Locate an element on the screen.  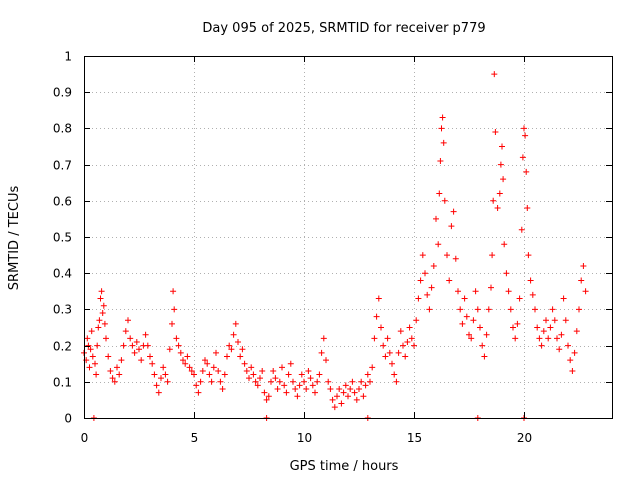
x-axis-label: GPS time / hours is located at coordinates (344, 466).